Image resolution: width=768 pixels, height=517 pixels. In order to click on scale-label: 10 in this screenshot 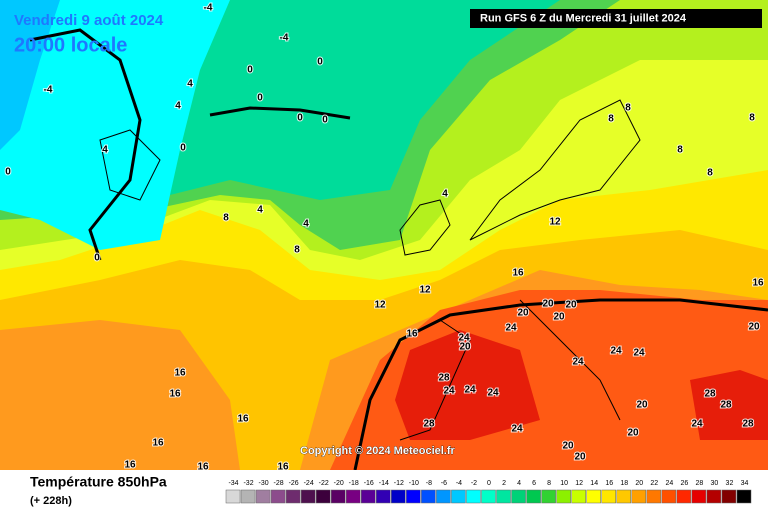, I will do `click(564, 483)`.